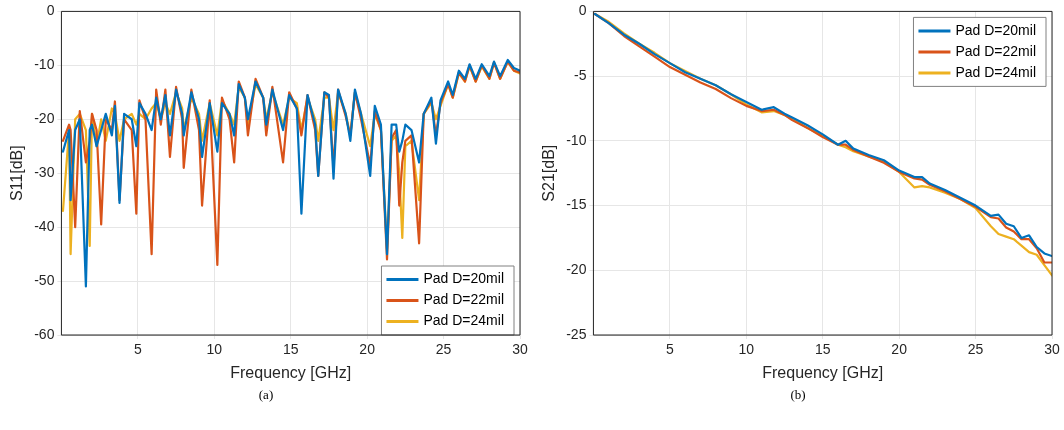  Describe the element at coordinates (576, 204) in the screenshot. I see `y-tick-label: -15` at that location.